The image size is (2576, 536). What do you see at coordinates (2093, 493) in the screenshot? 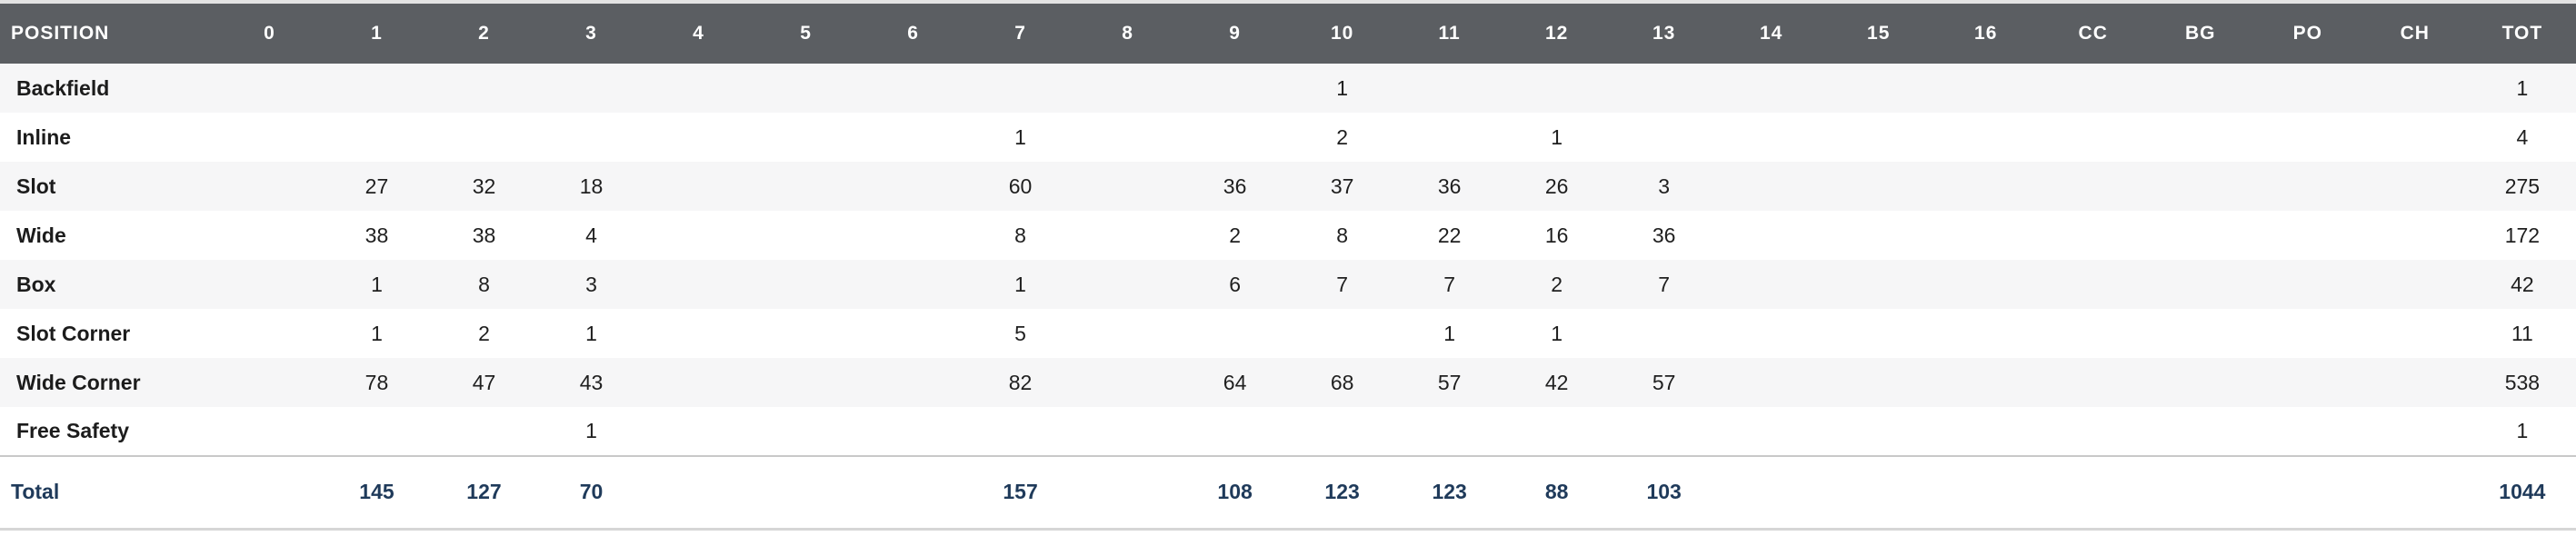
I see `total-cell-cc` at bounding box center [2093, 493].